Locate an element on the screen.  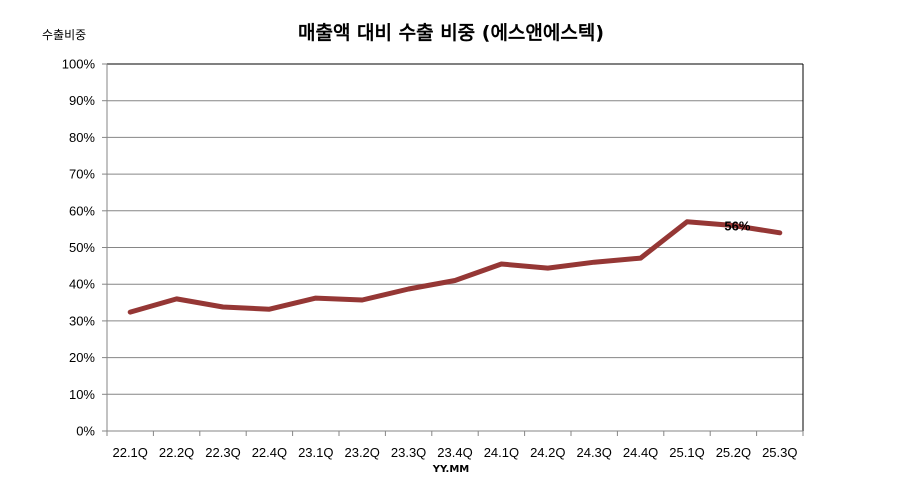
y-tick-label: 60% is located at coordinates (82, 210).